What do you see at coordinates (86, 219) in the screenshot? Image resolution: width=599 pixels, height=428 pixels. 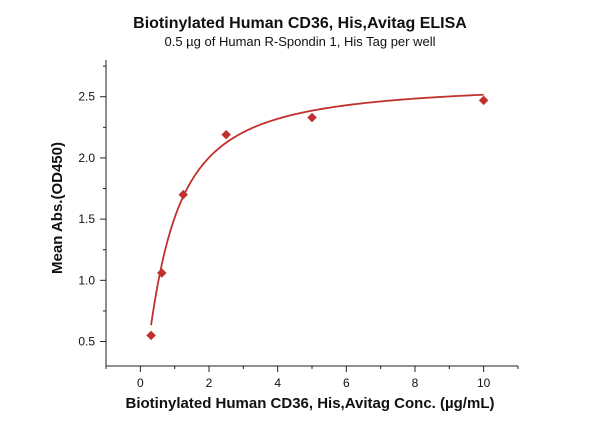 I see `y-tick-label: 1.5` at bounding box center [86, 219].